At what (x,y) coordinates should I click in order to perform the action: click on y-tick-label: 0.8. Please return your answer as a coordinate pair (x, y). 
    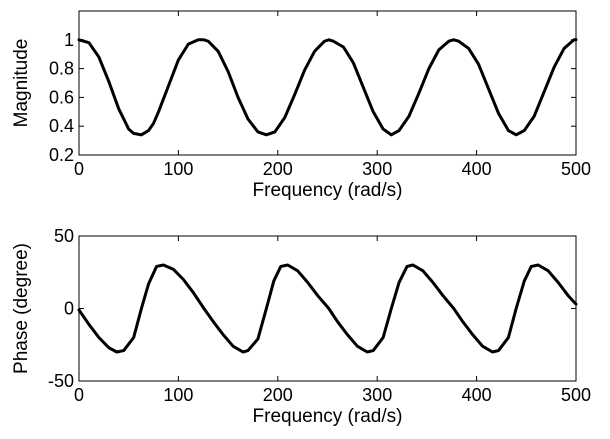
    Looking at the image, I should click on (61, 69).